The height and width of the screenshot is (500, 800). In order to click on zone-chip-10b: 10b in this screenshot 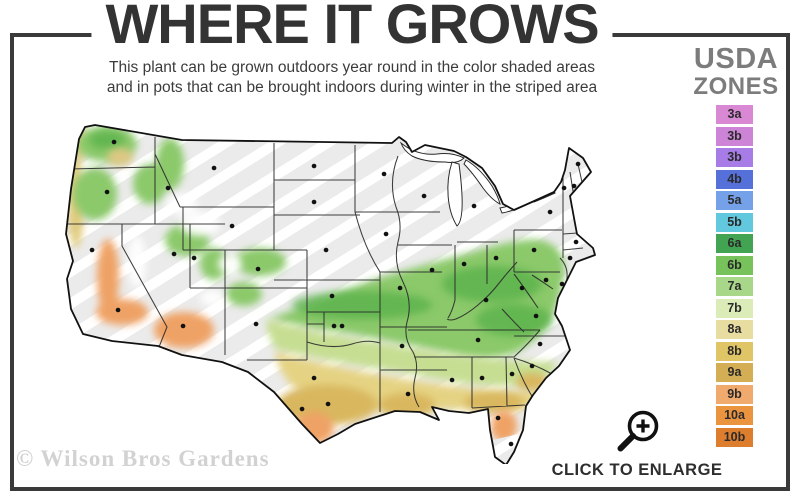, I will do `click(734, 437)`.